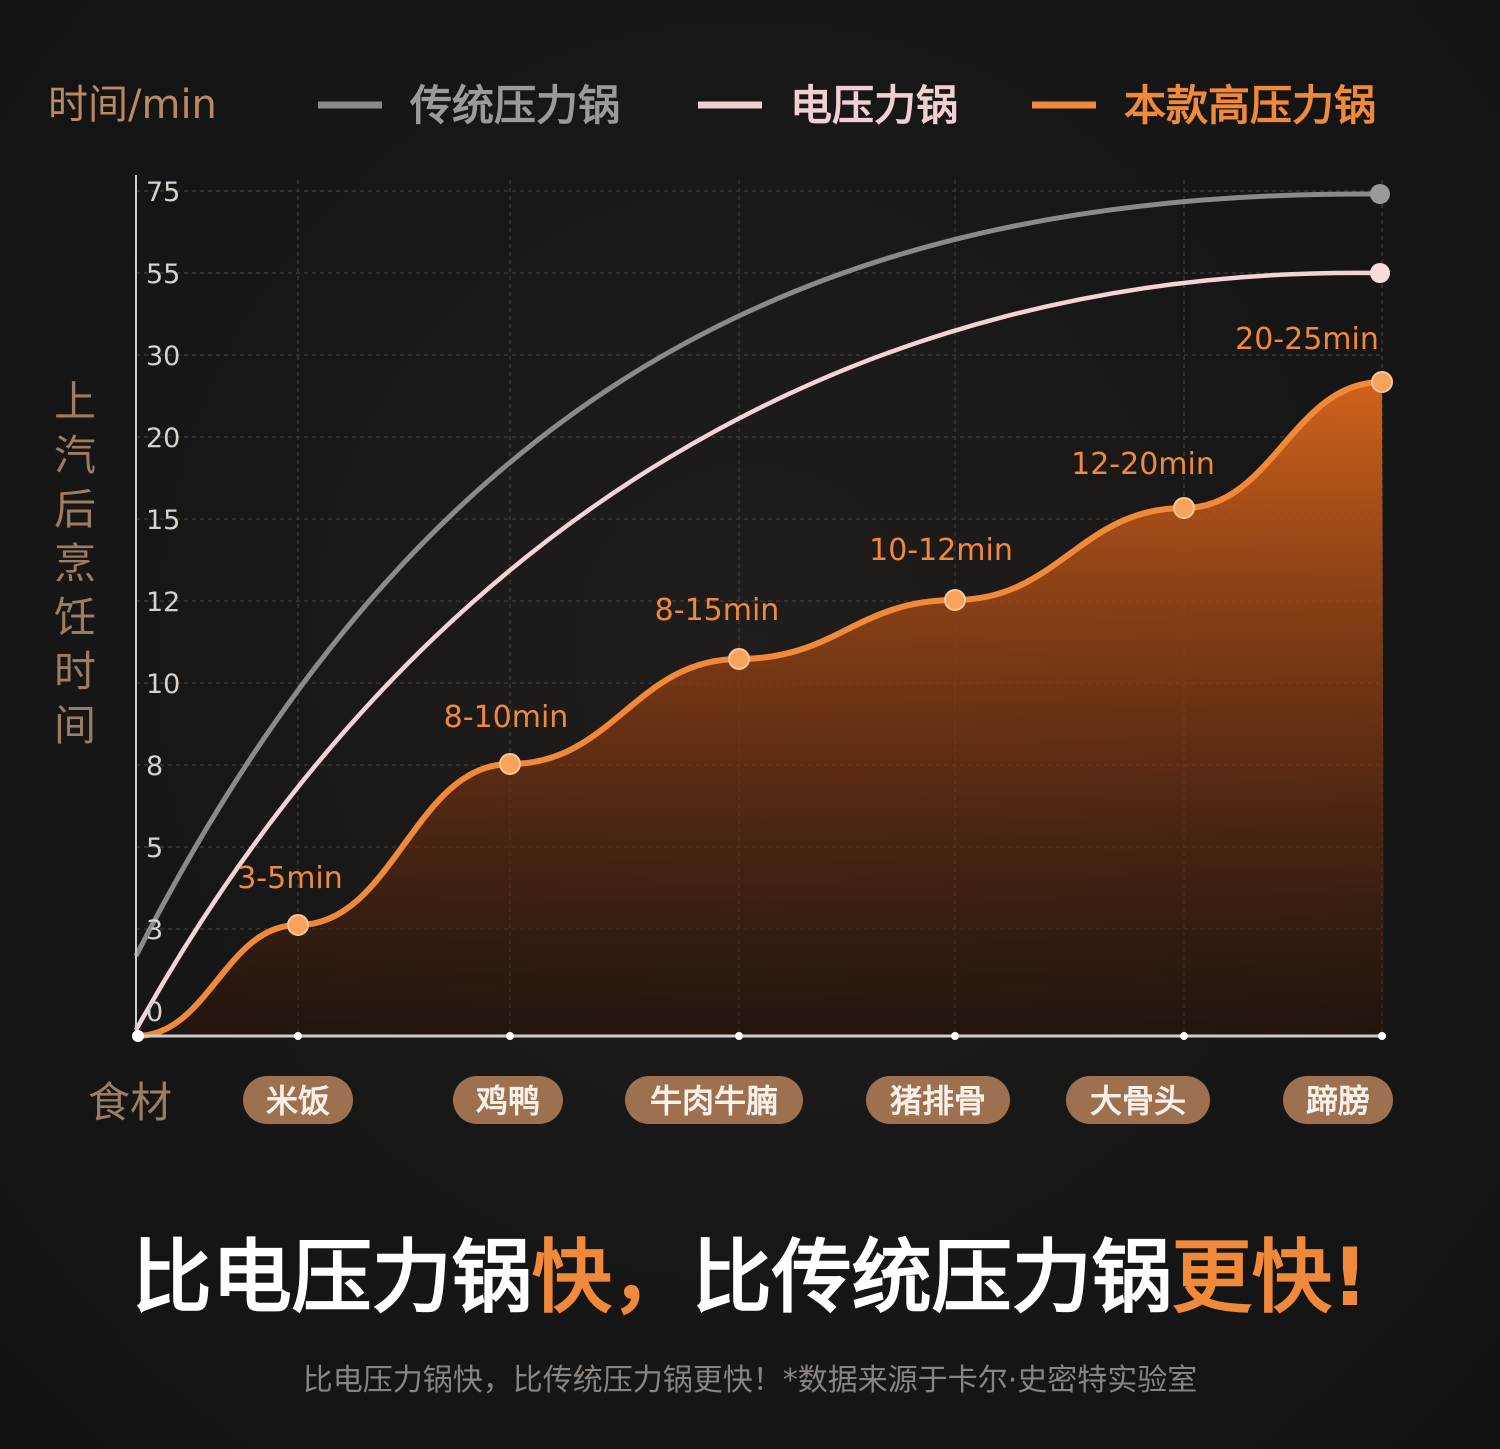 This screenshot has width=1500, height=1449. I want to click on category-pill: 鸡鸭, so click(508, 1100).